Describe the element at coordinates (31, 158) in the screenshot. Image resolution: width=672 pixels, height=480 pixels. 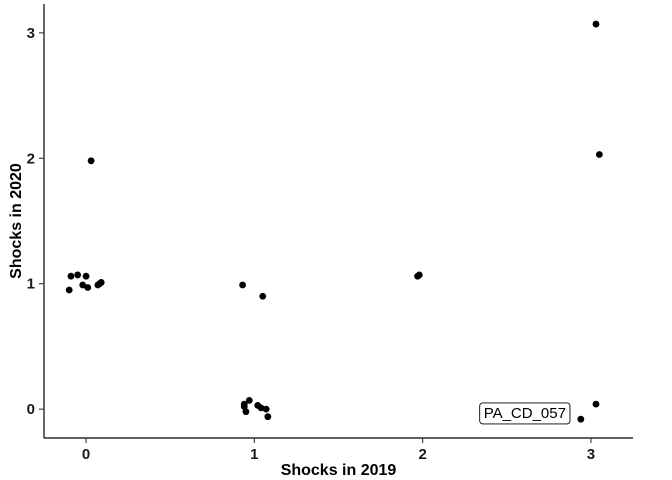
I see `y-tick-label: 2` at that location.